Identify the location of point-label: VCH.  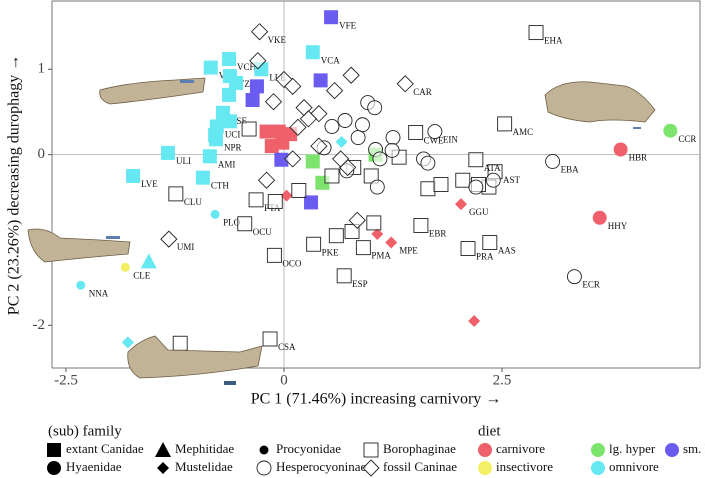
(247, 67).